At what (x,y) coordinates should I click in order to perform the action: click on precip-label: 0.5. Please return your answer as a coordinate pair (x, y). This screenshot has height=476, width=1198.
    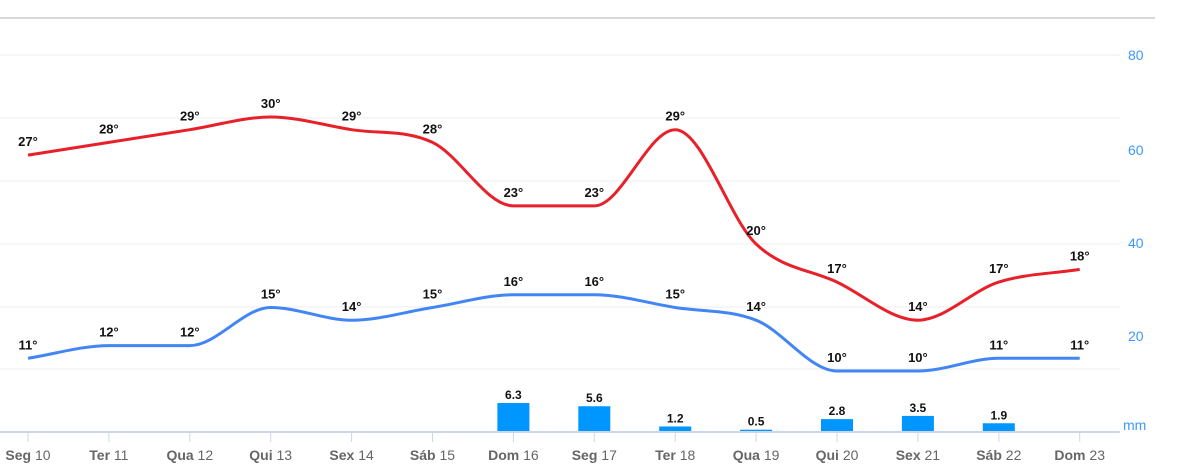
    Looking at the image, I should click on (756, 422).